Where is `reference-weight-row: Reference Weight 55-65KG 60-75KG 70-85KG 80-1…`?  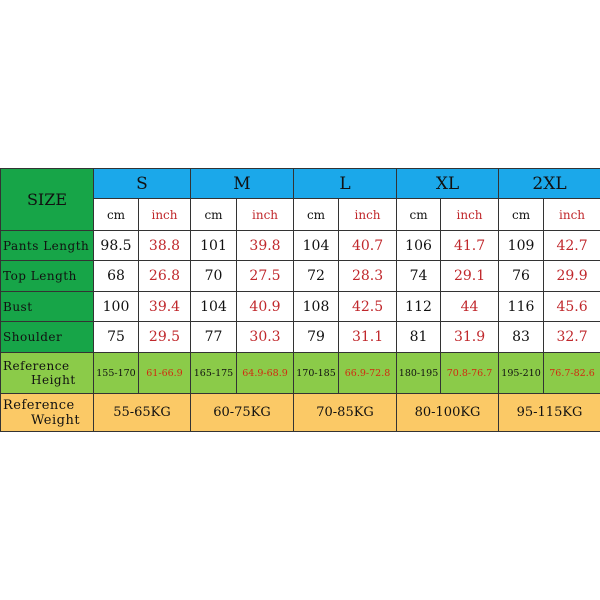 reference-weight-row: Reference Weight 55-65KG 60-75KG 70-85KG 80-1… is located at coordinates (300, 412).